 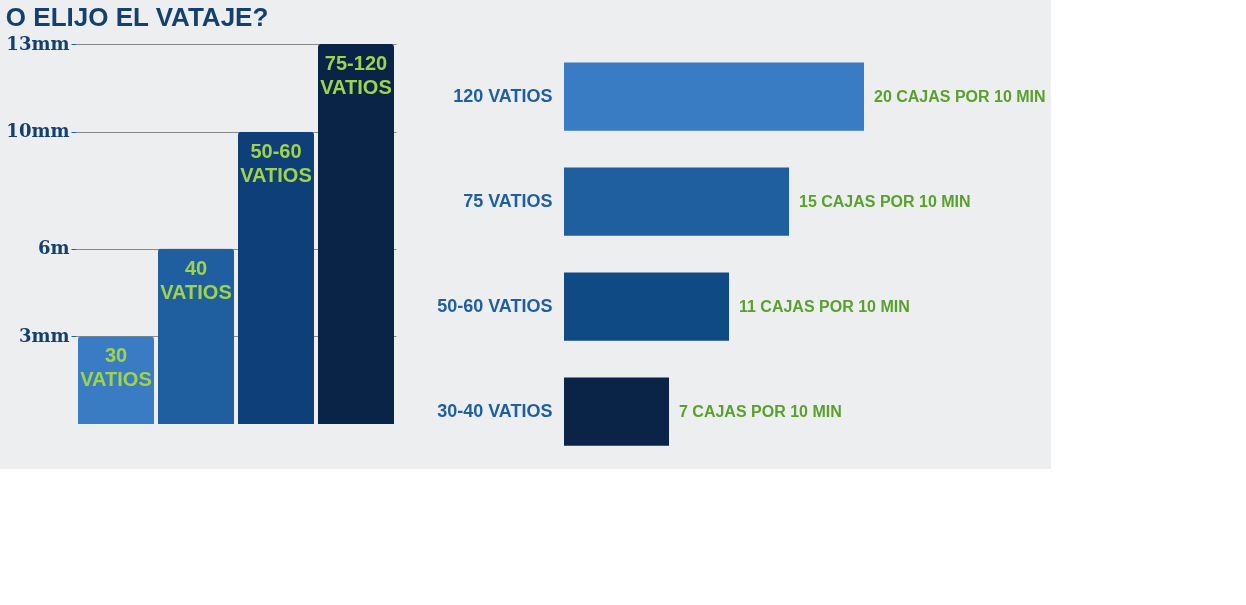 What do you see at coordinates (38, 131) in the screenshot?
I see `y-tick-label: 10mm` at bounding box center [38, 131].